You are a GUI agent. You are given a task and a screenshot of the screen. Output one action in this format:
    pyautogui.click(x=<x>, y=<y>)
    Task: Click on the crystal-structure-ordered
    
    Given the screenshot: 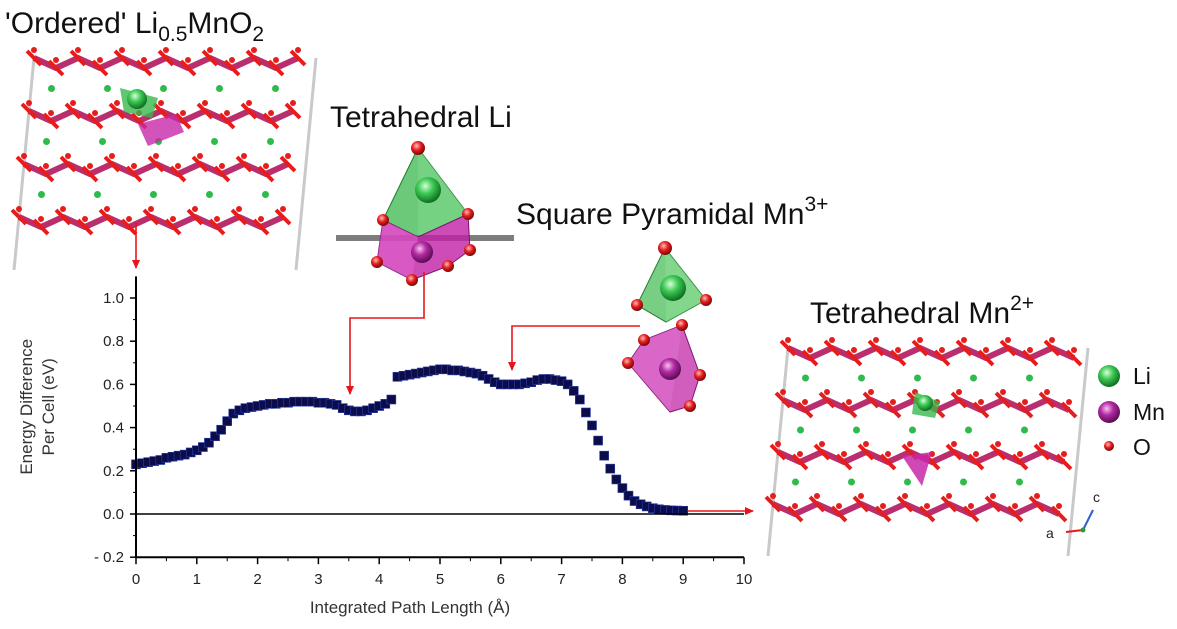 What is the action you would take?
    pyautogui.click(x=164, y=159)
    